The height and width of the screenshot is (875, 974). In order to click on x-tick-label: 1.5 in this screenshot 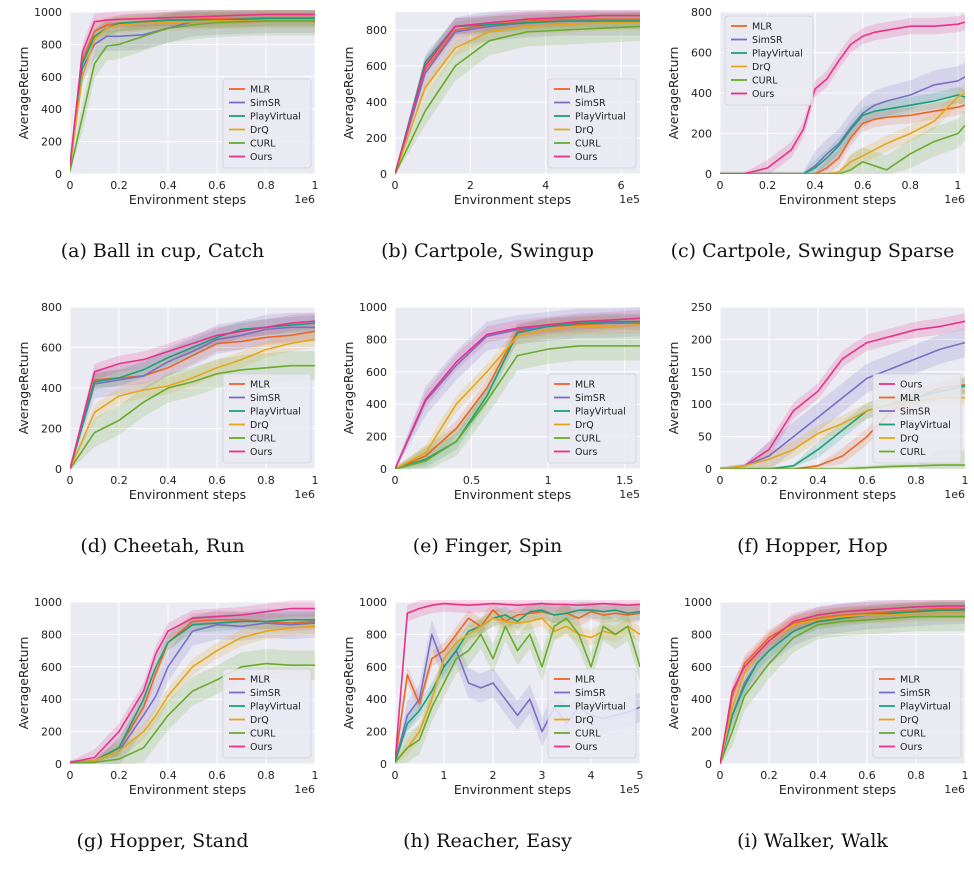, I will do `click(625, 480)`.